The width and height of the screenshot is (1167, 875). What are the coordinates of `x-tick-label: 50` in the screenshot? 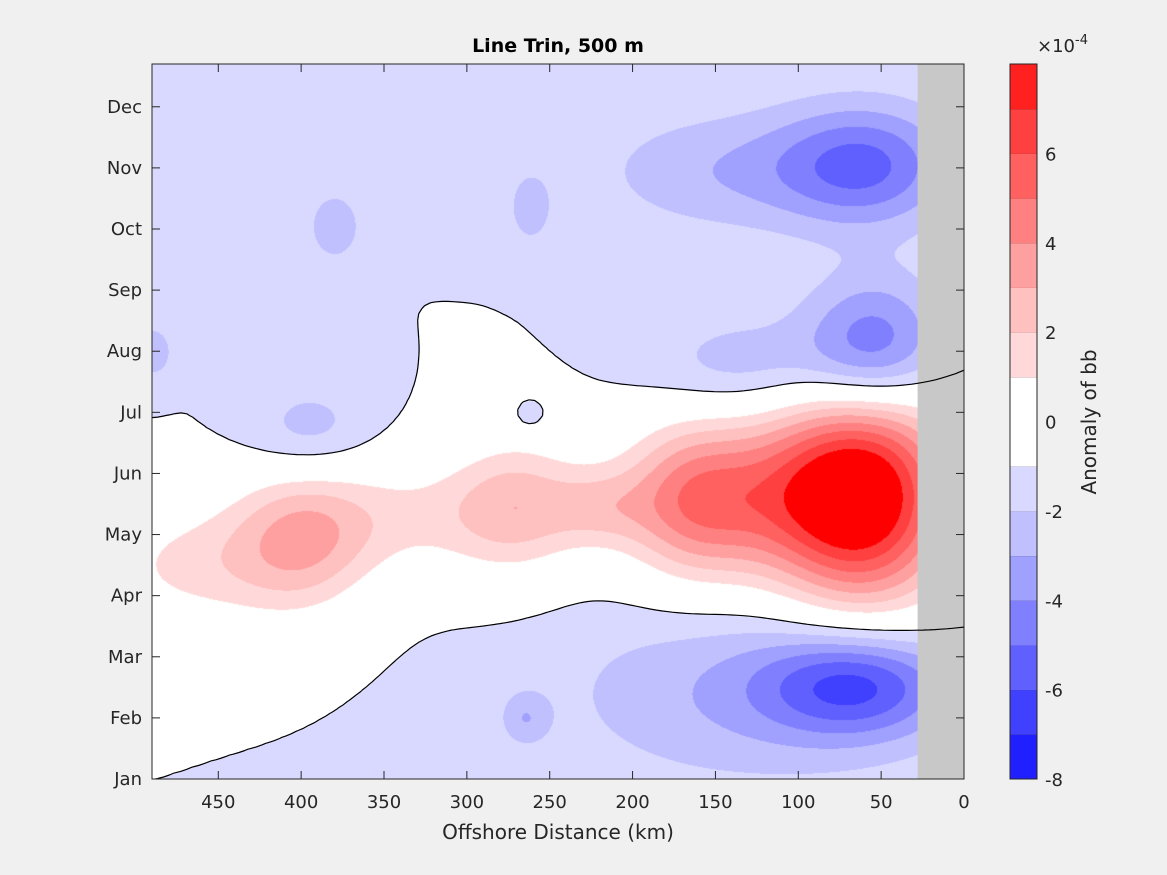 It's located at (881, 802).